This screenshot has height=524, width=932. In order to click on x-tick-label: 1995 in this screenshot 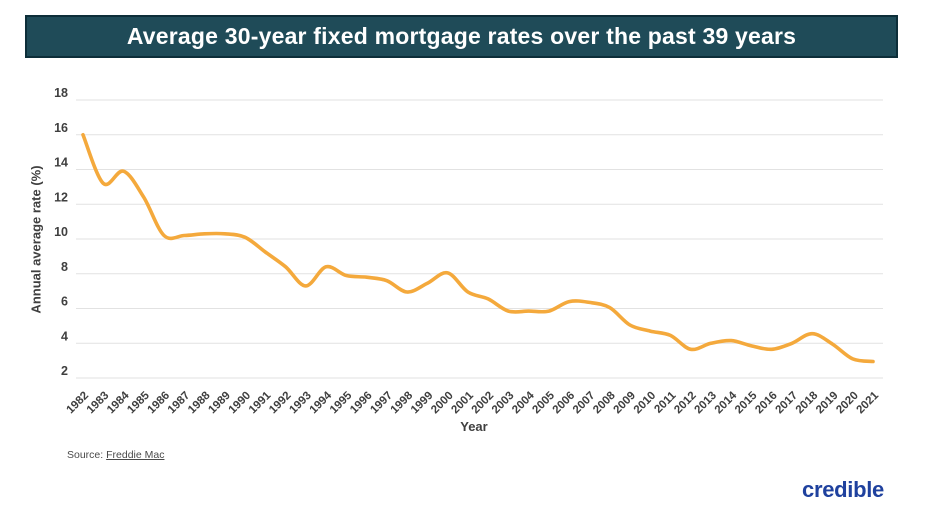, I will do `click(341, 402)`.